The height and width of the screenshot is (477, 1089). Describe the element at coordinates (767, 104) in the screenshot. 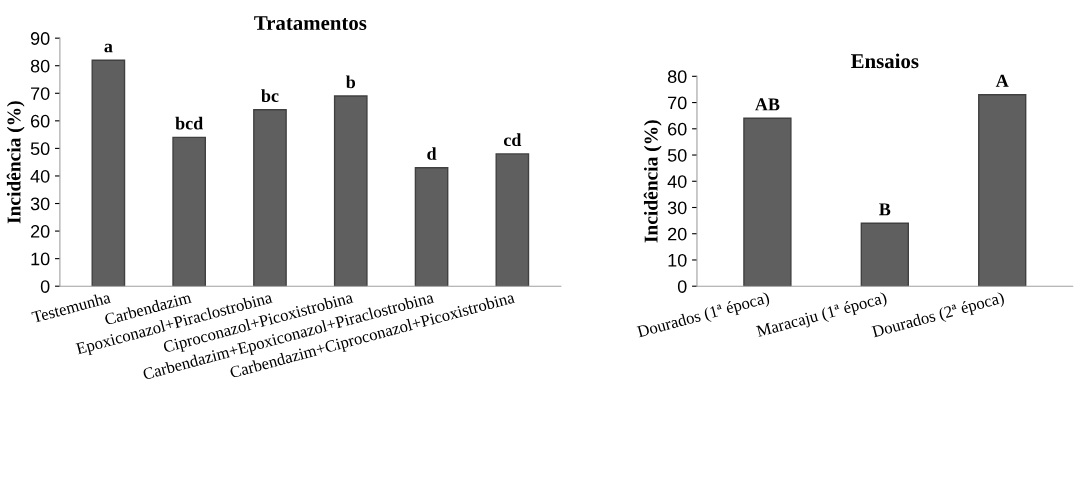

I see `data-label: AB` at that location.